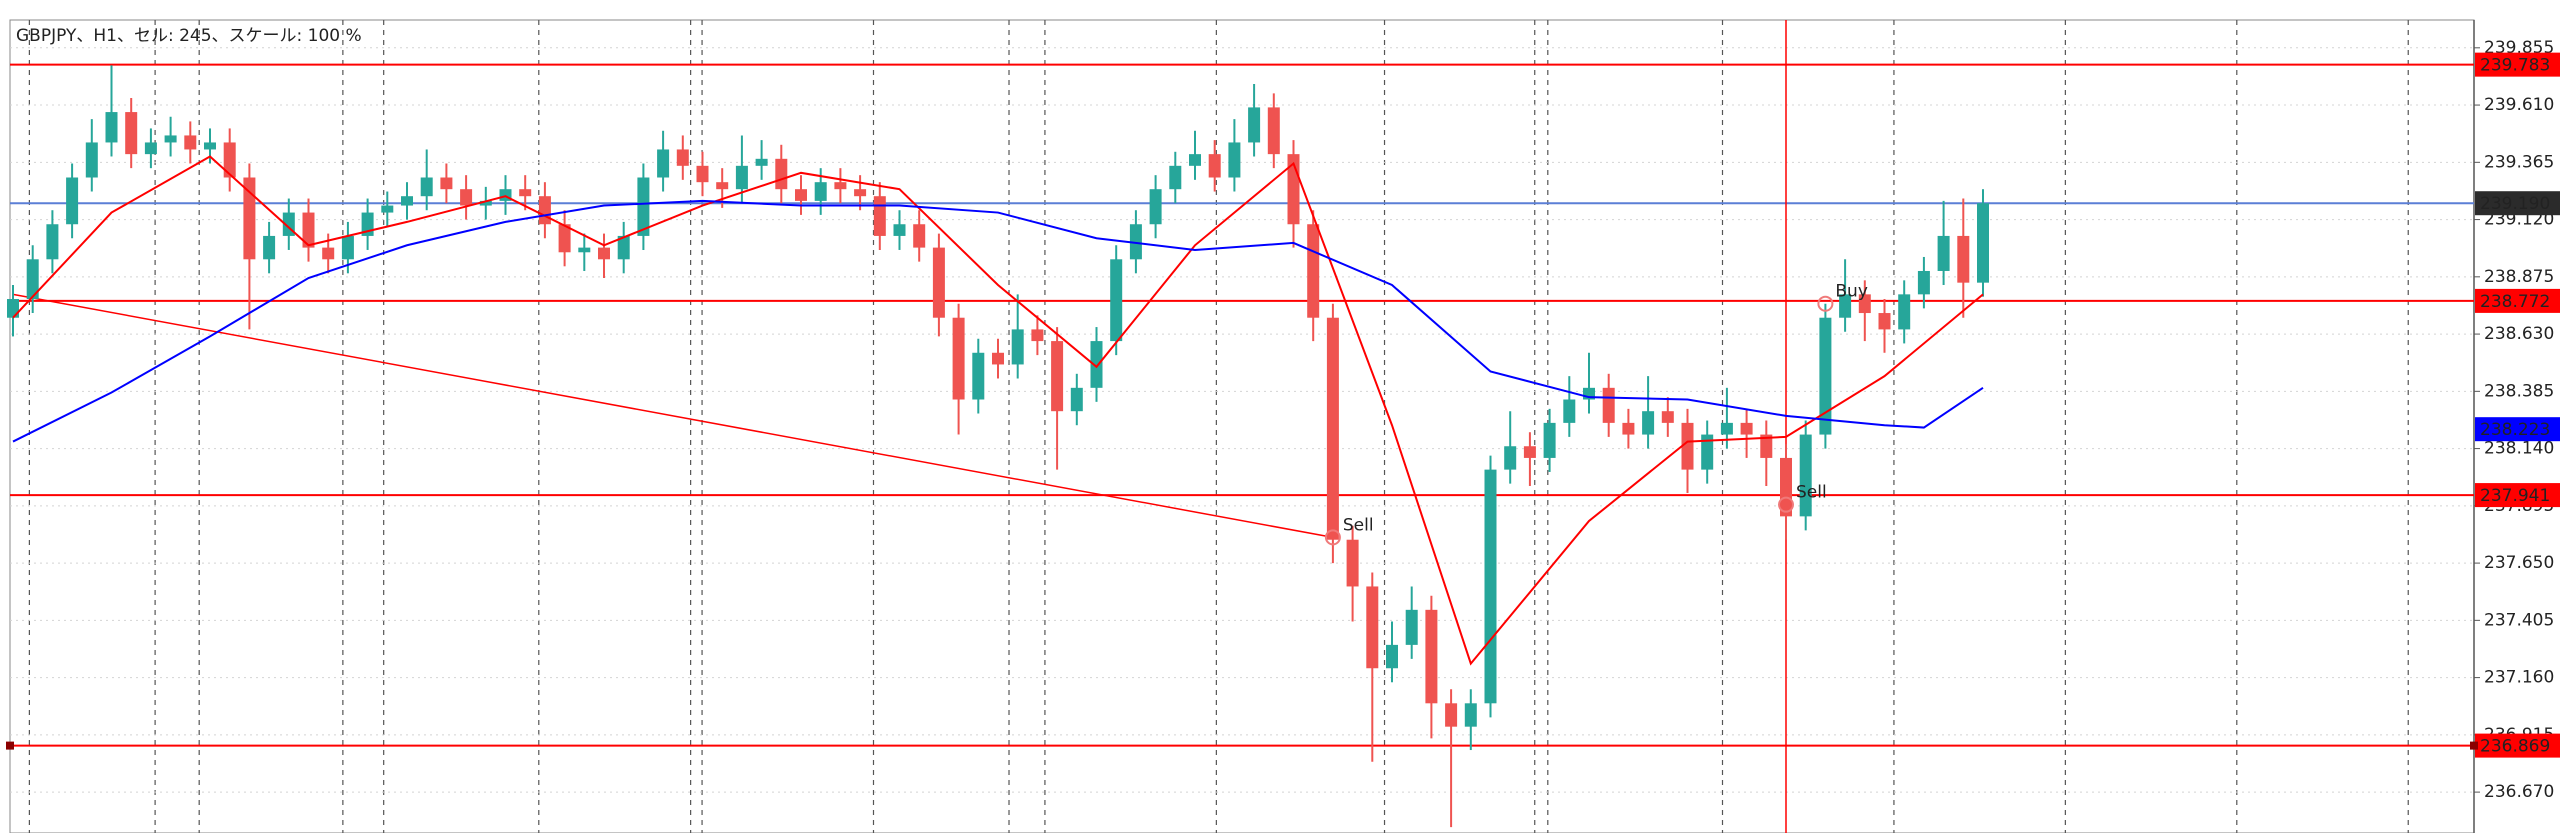 The image size is (2560, 833). Describe the element at coordinates (2519, 391) in the screenshot. I see `y-tick-label: 238.385` at that location.